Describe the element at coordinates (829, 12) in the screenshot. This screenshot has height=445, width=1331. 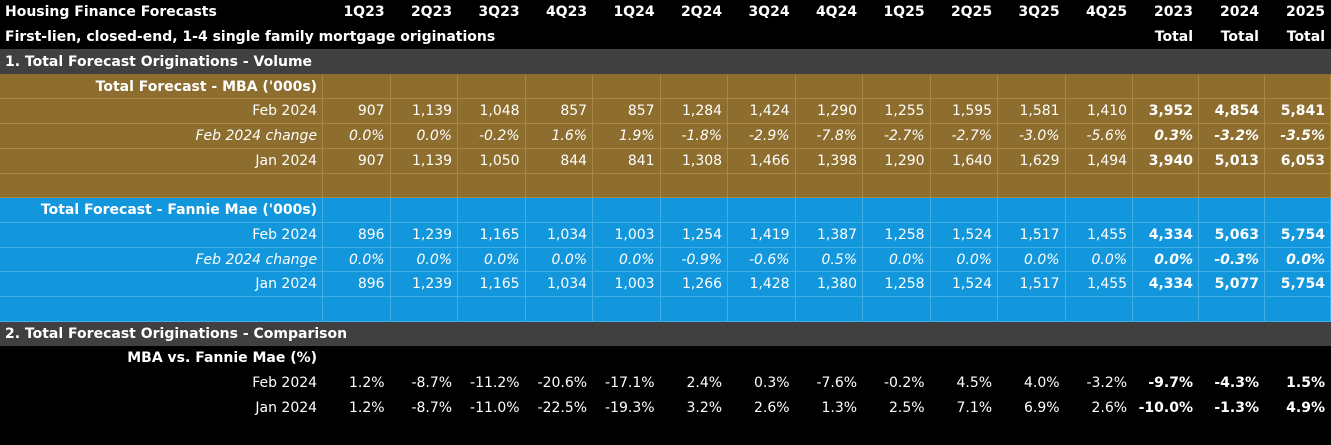
I see `quarter-header: 4Q24` at that location.